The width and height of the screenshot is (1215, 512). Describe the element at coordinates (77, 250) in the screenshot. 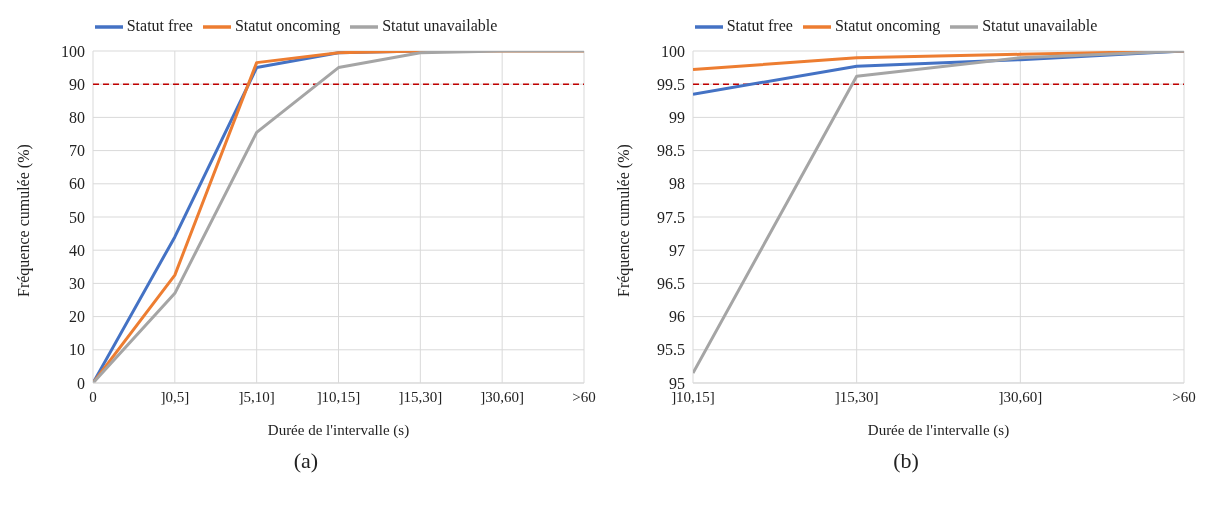

I see `y-tick-label: 40` at that location.